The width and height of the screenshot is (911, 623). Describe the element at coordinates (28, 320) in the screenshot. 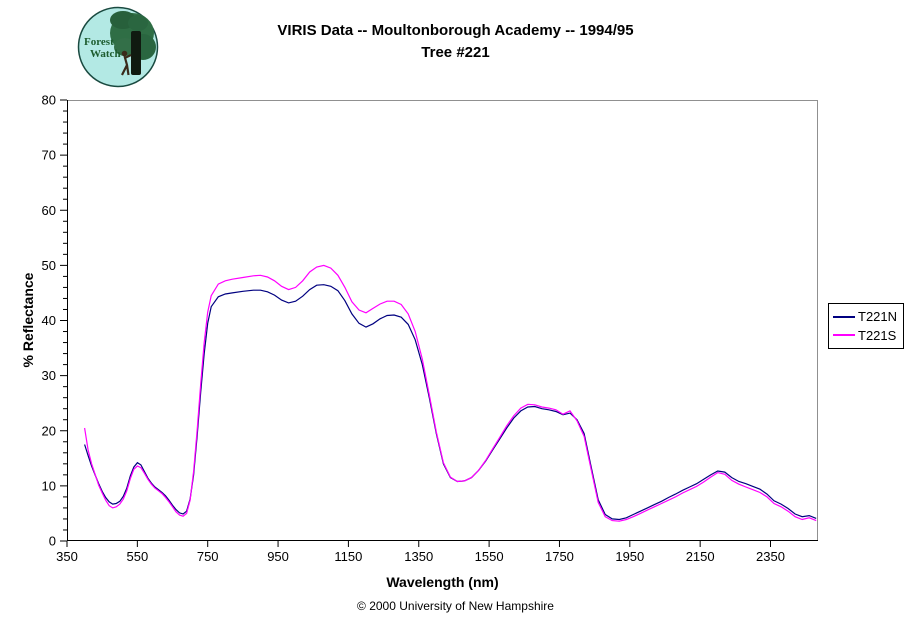

I see `y-axis-label: % Reflectance` at that location.